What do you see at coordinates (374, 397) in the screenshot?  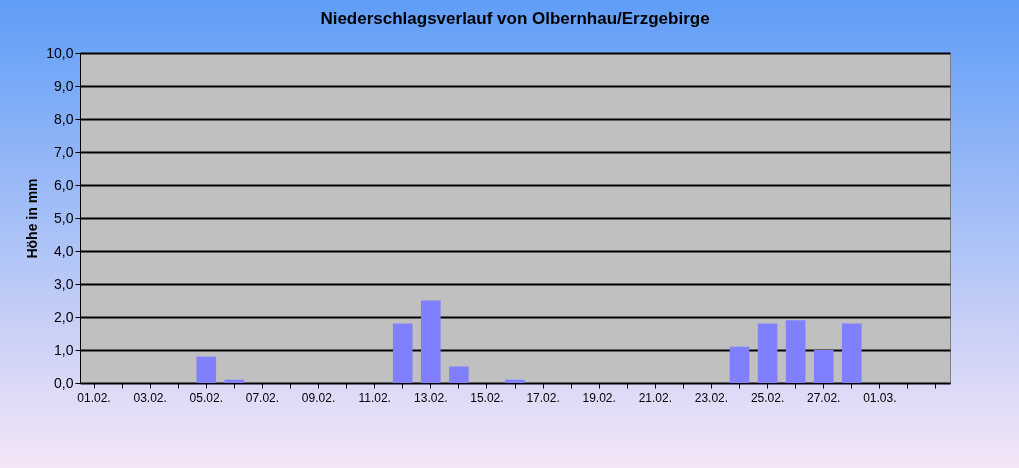 I see `x-tick-label: 11.02.` at bounding box center [374, 397].